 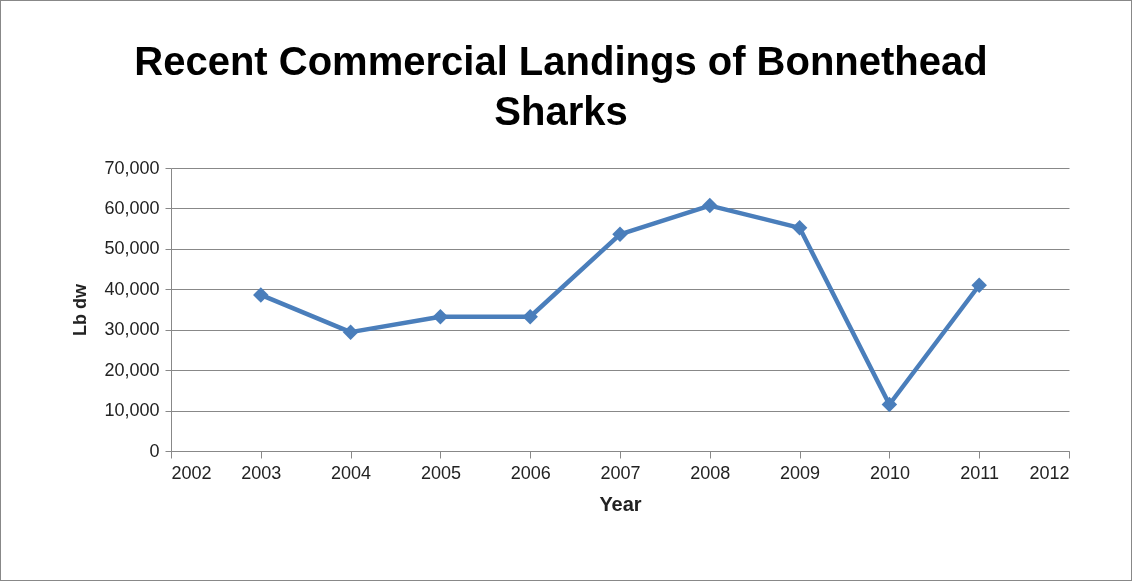 I want to click on x-tick-label: 2010, so click(x=889, y=472).